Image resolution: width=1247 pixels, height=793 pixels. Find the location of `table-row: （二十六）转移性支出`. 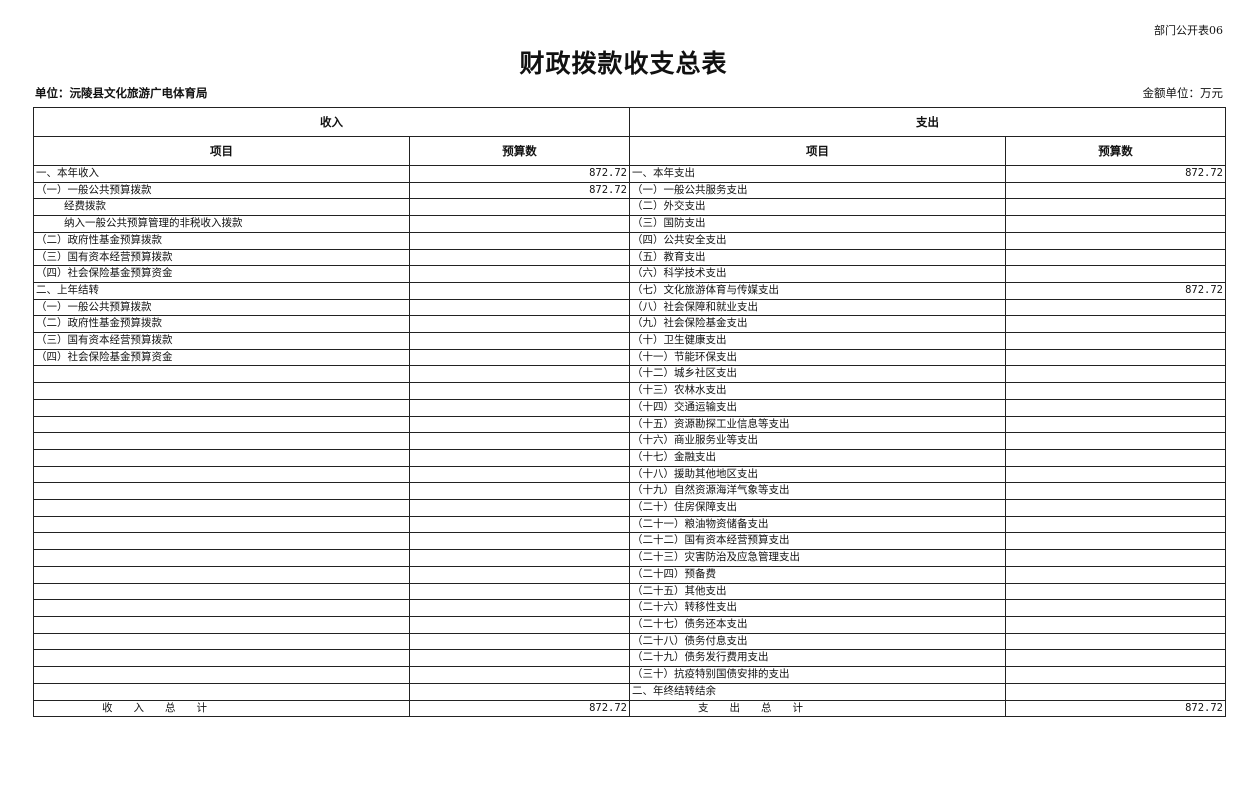

table-row: （二十六）转移性支出 is located at coordinates (629, 608).